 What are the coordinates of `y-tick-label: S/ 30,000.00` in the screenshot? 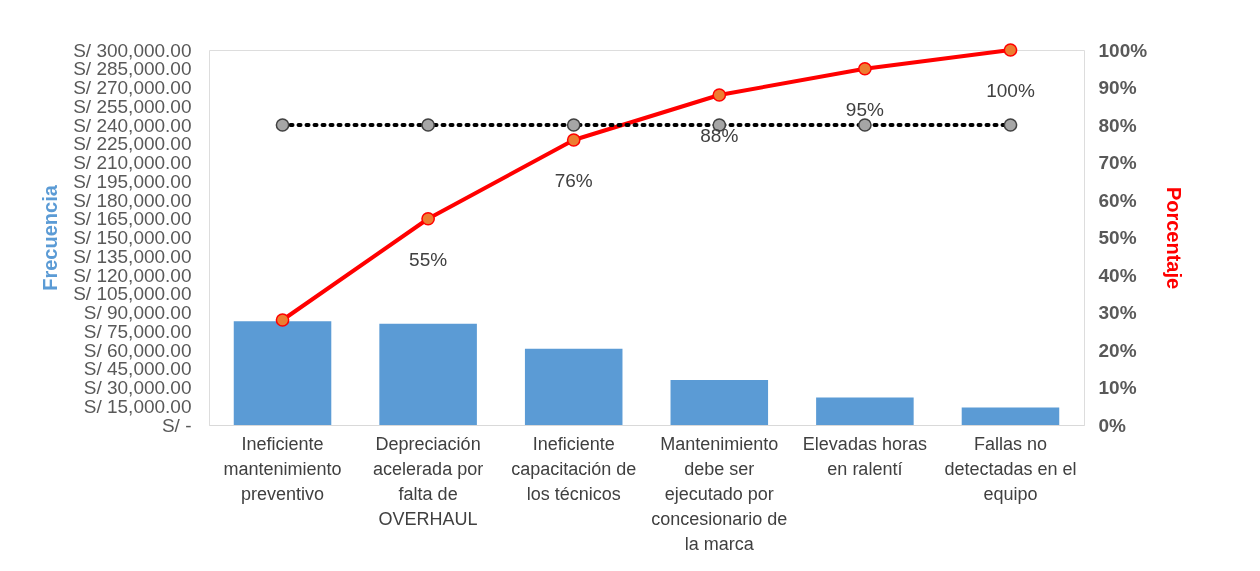 It's located at (137, 387).